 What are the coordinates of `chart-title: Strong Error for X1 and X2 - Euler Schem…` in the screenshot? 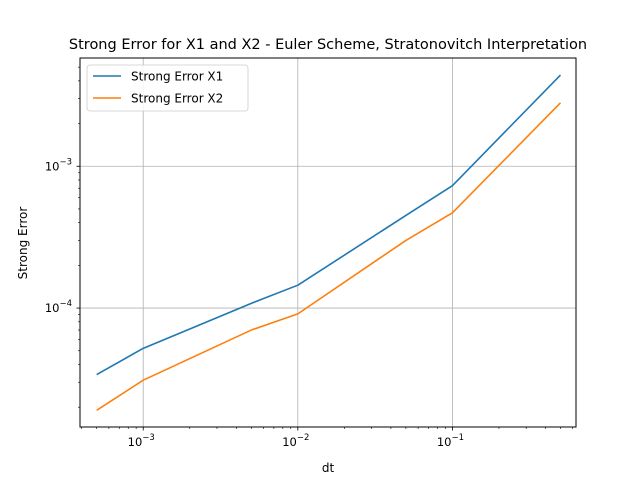 It's located at (328, 45).